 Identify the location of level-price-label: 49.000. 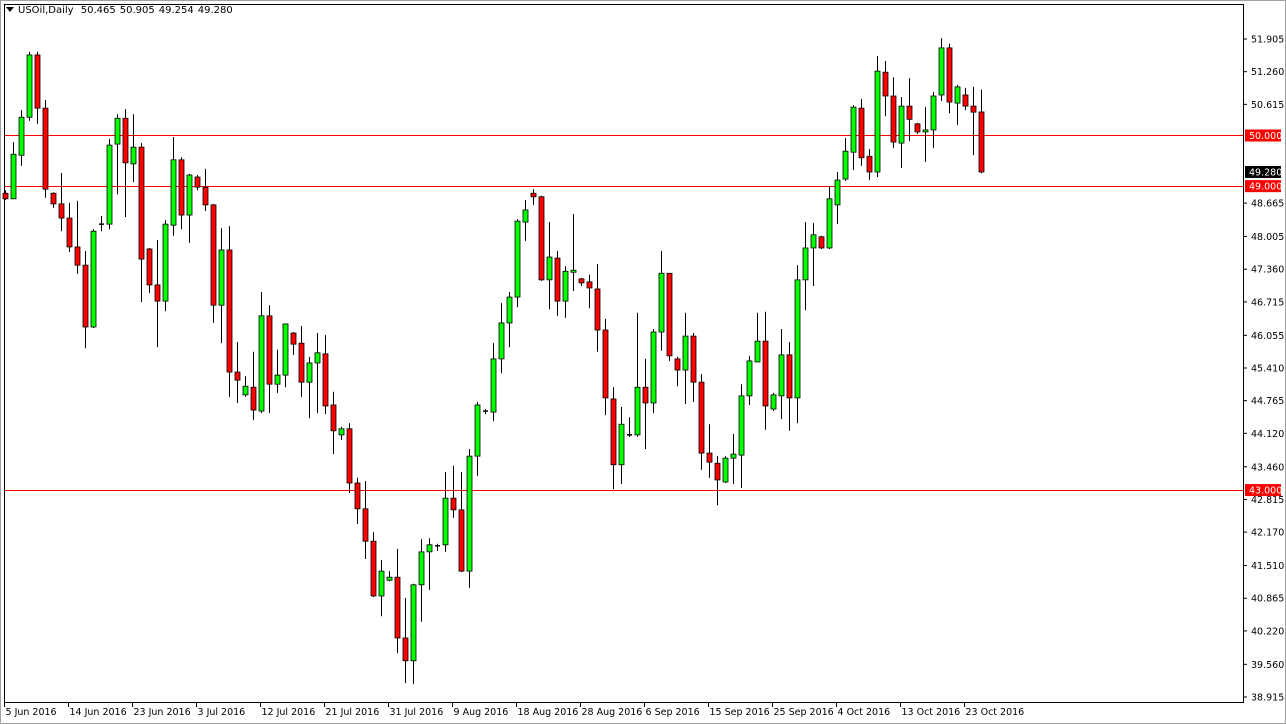
(1265, 187).